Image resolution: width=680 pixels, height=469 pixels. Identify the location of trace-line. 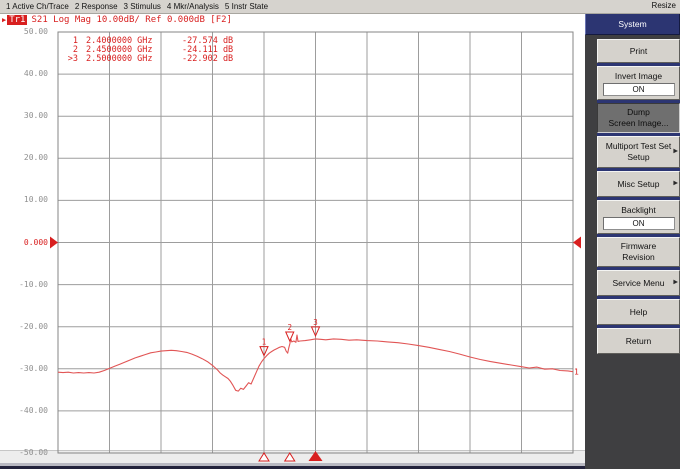
(315, 363).